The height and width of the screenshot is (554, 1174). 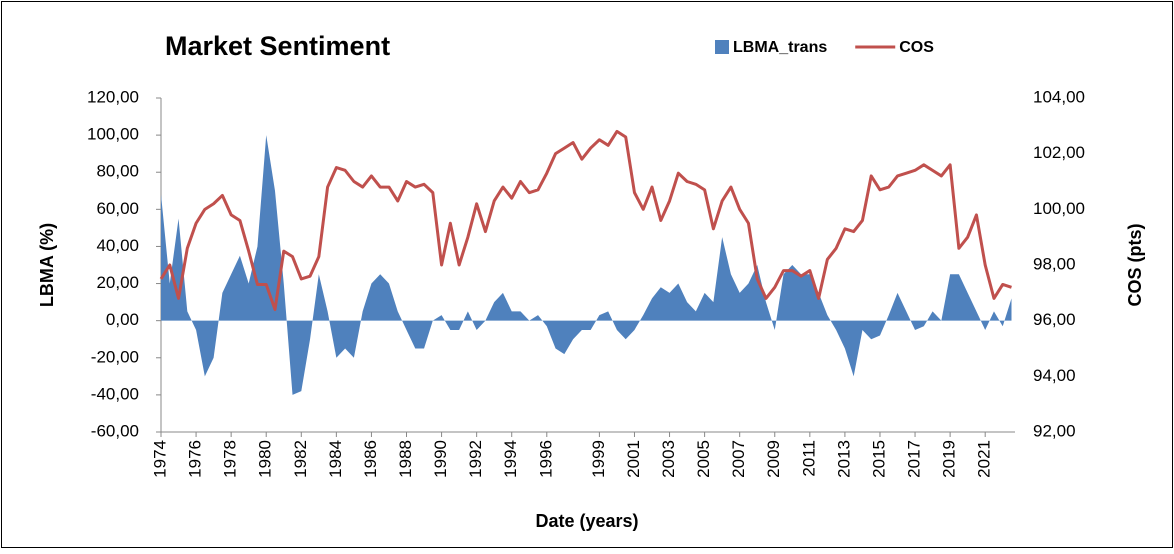 What do you see at coordinates (878, 459) in the screenshot?
I see `x-tick-label: 2015` at bounding box center [878, 459].